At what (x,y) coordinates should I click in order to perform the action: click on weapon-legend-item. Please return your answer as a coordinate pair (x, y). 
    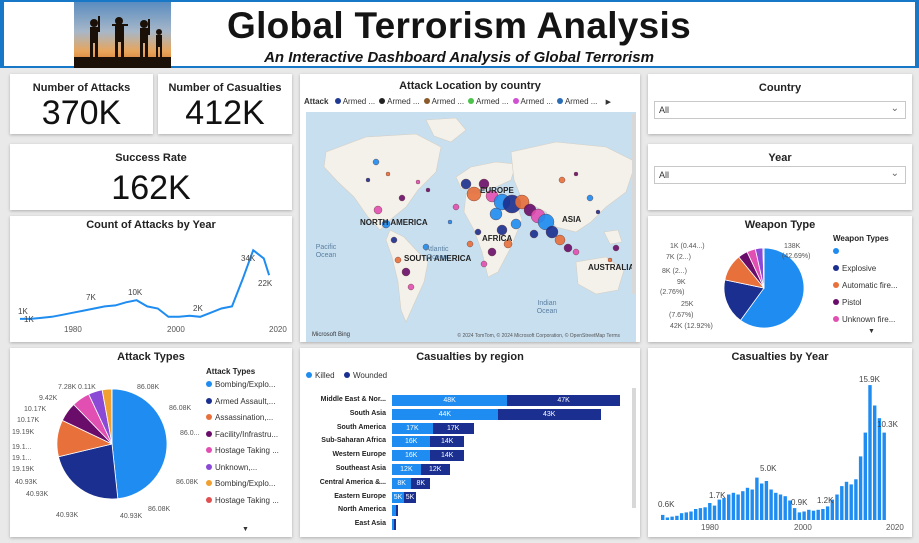
    Looking at the image, I should click on (837, 251).